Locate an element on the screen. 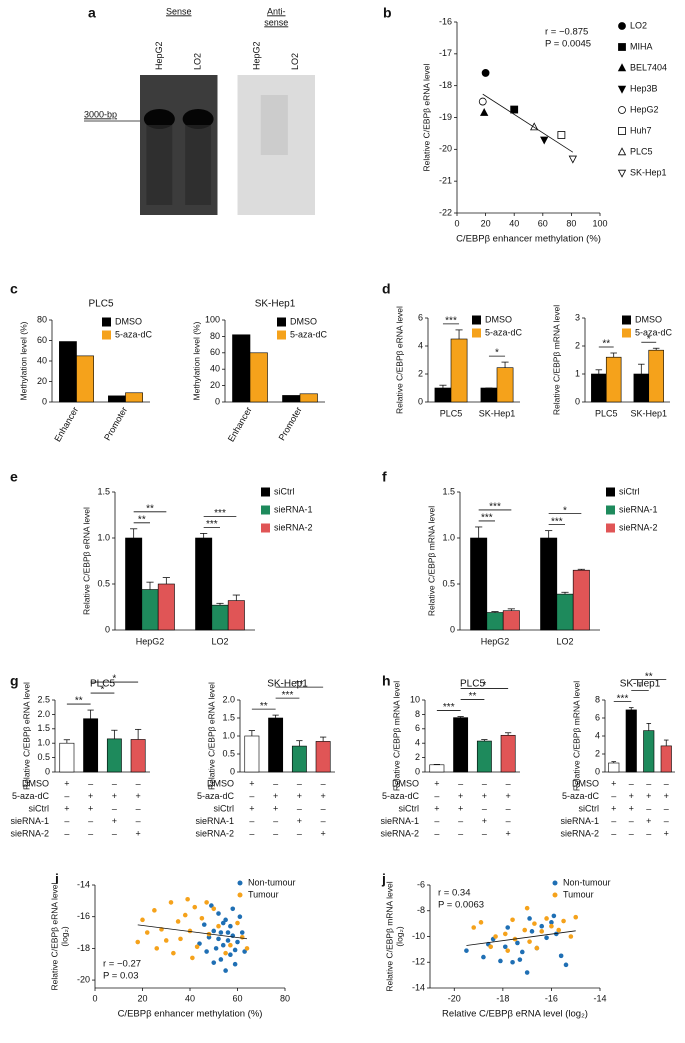 This screenshot has width=685, height=1043. y-tick-label: 6 is located at coordinates (597, 717).